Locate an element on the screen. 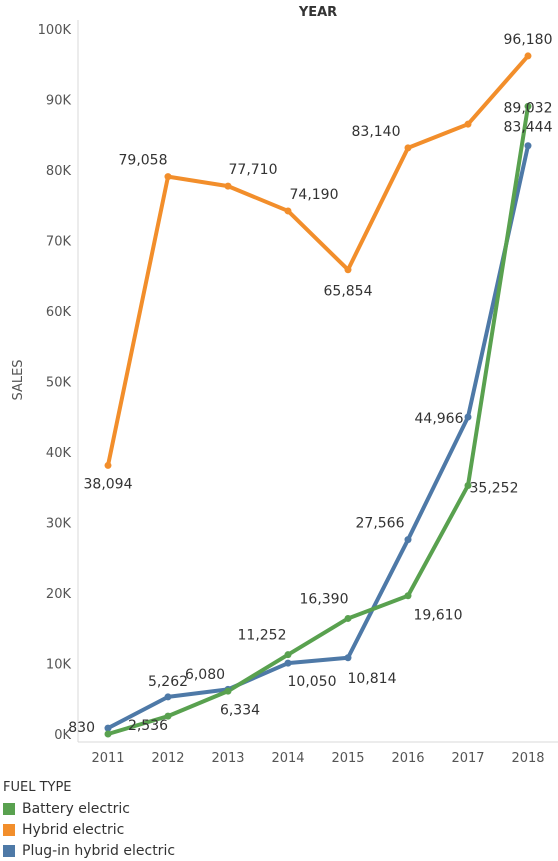 The image size is (558, 861). y-tick-label: 100K is located at coordinates (55, 30).